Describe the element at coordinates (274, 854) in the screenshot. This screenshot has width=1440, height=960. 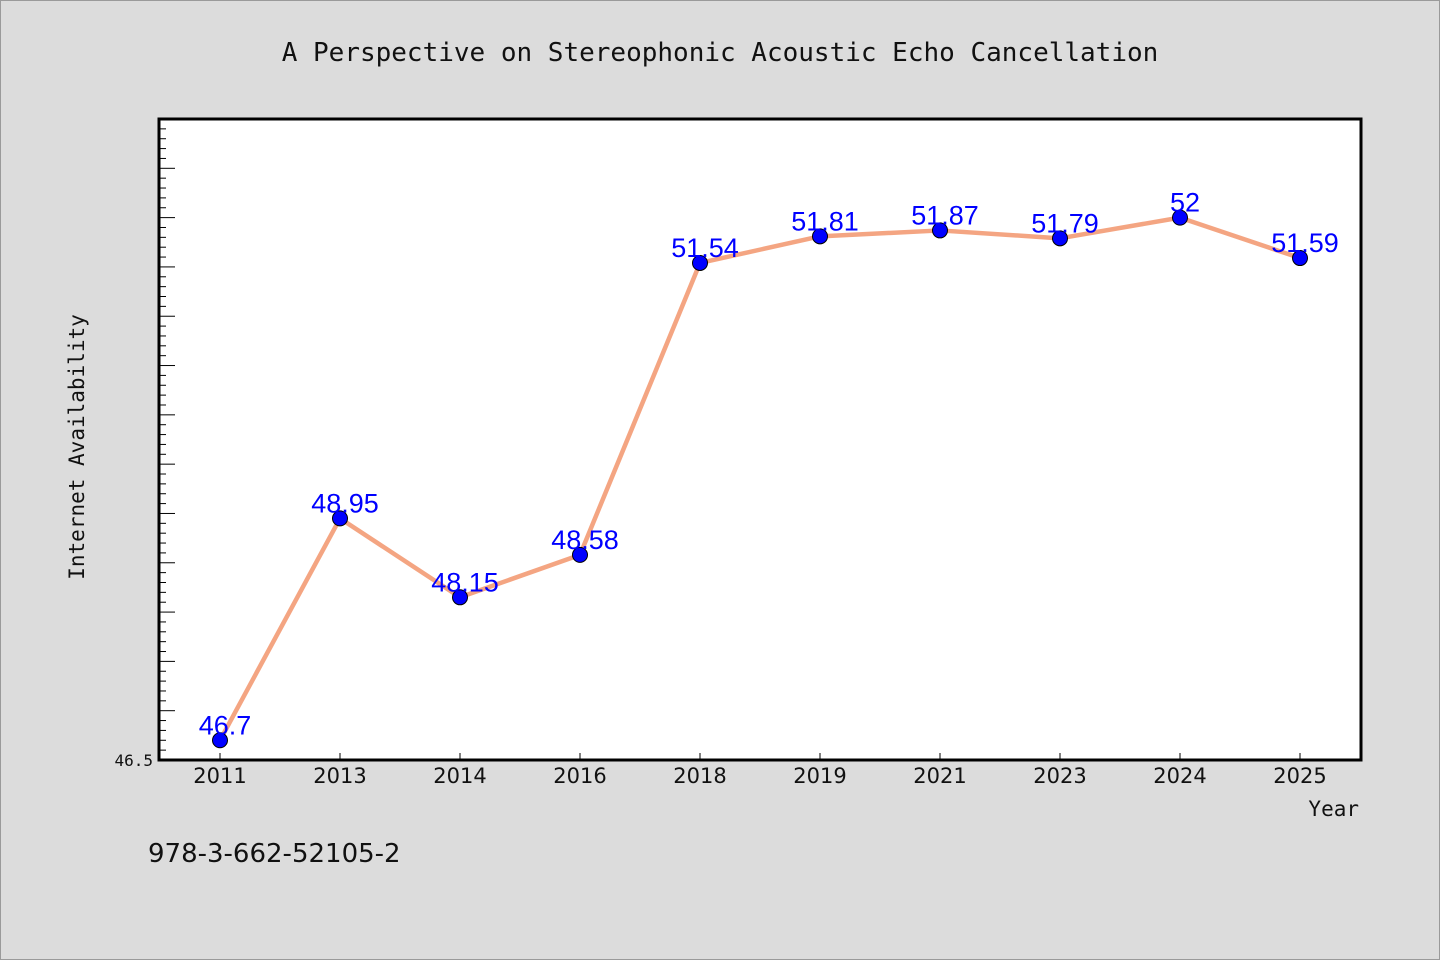
I see `isbn-footnote: 978-3-662-52105-2` at that location.